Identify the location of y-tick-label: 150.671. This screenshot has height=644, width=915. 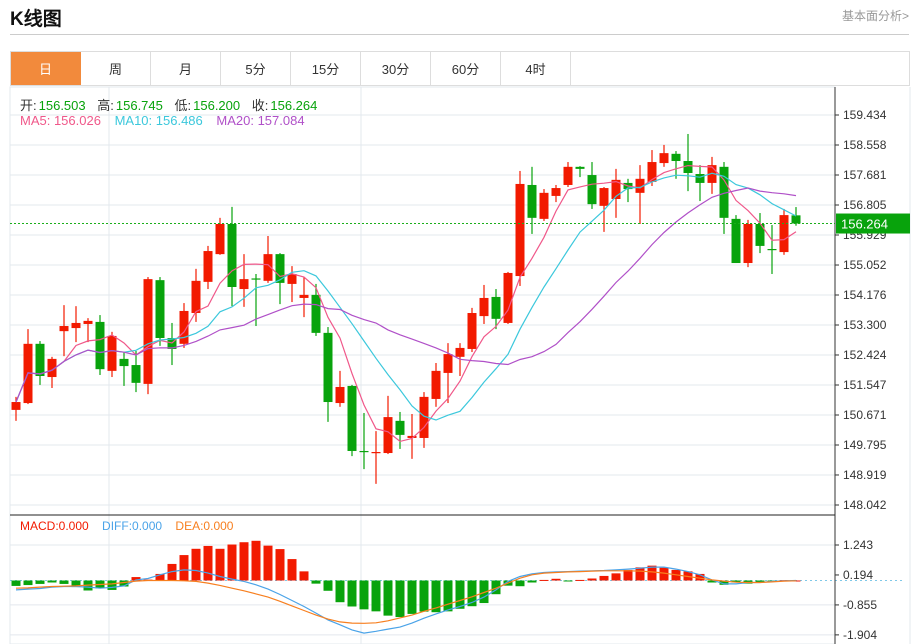
(865, 415).